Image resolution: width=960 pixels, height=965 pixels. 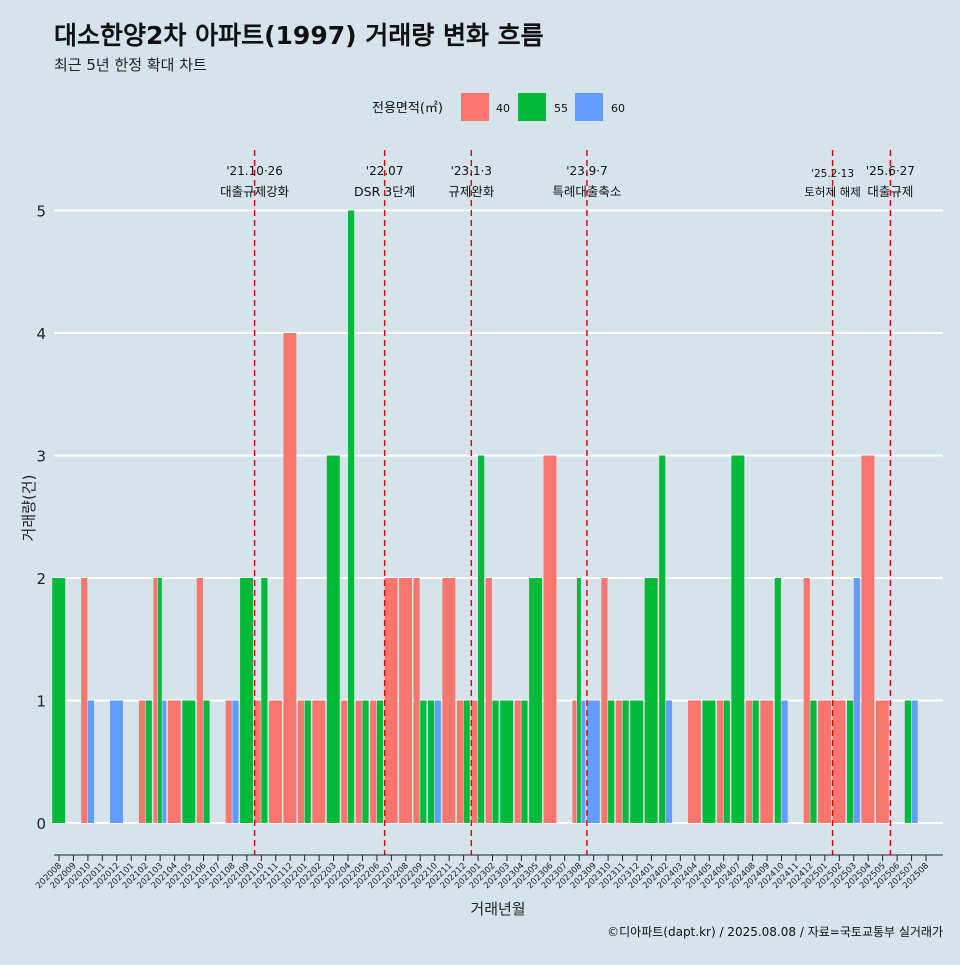 I want to click on y-tick-label: 3, so click(x=41, y=457).